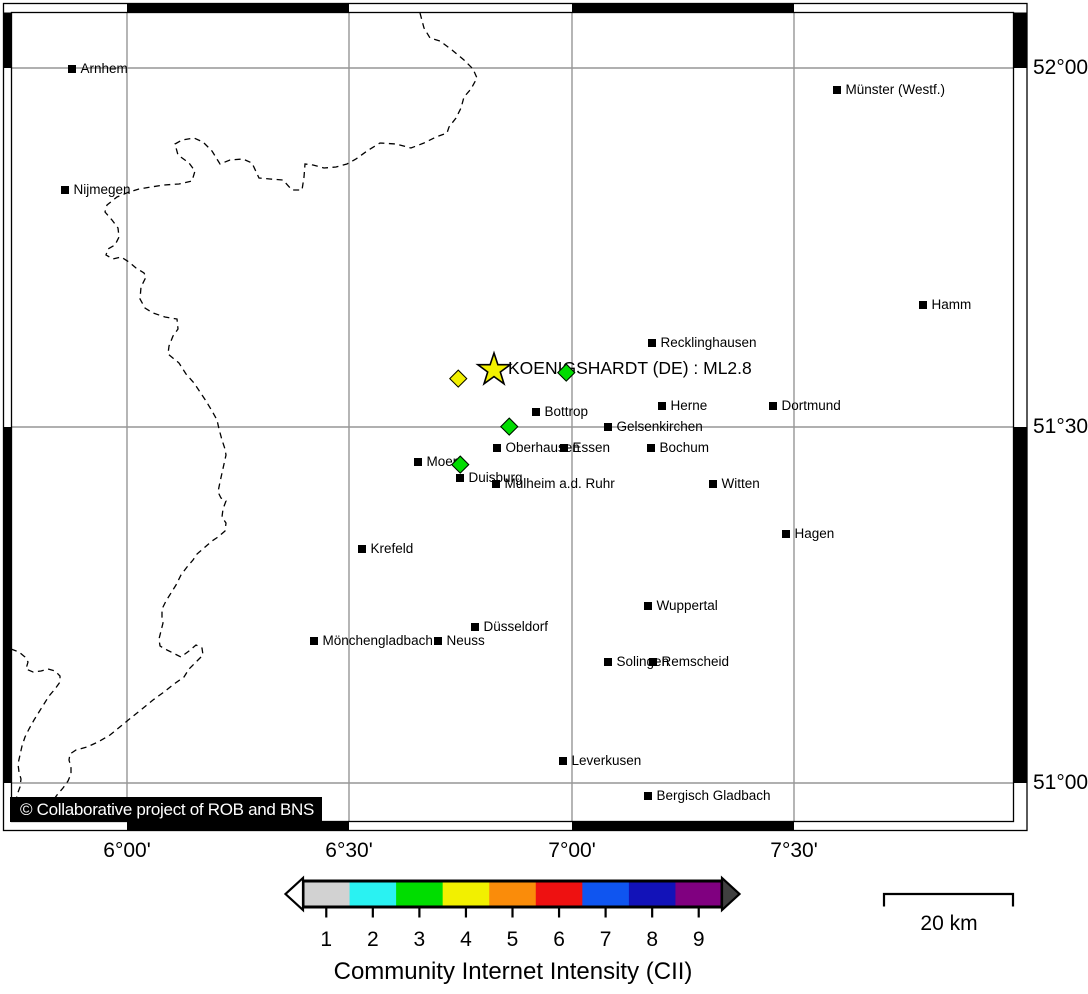 The image size is (1088, 994). I want to click on city-label: Oberhausen, so click(542, 447).